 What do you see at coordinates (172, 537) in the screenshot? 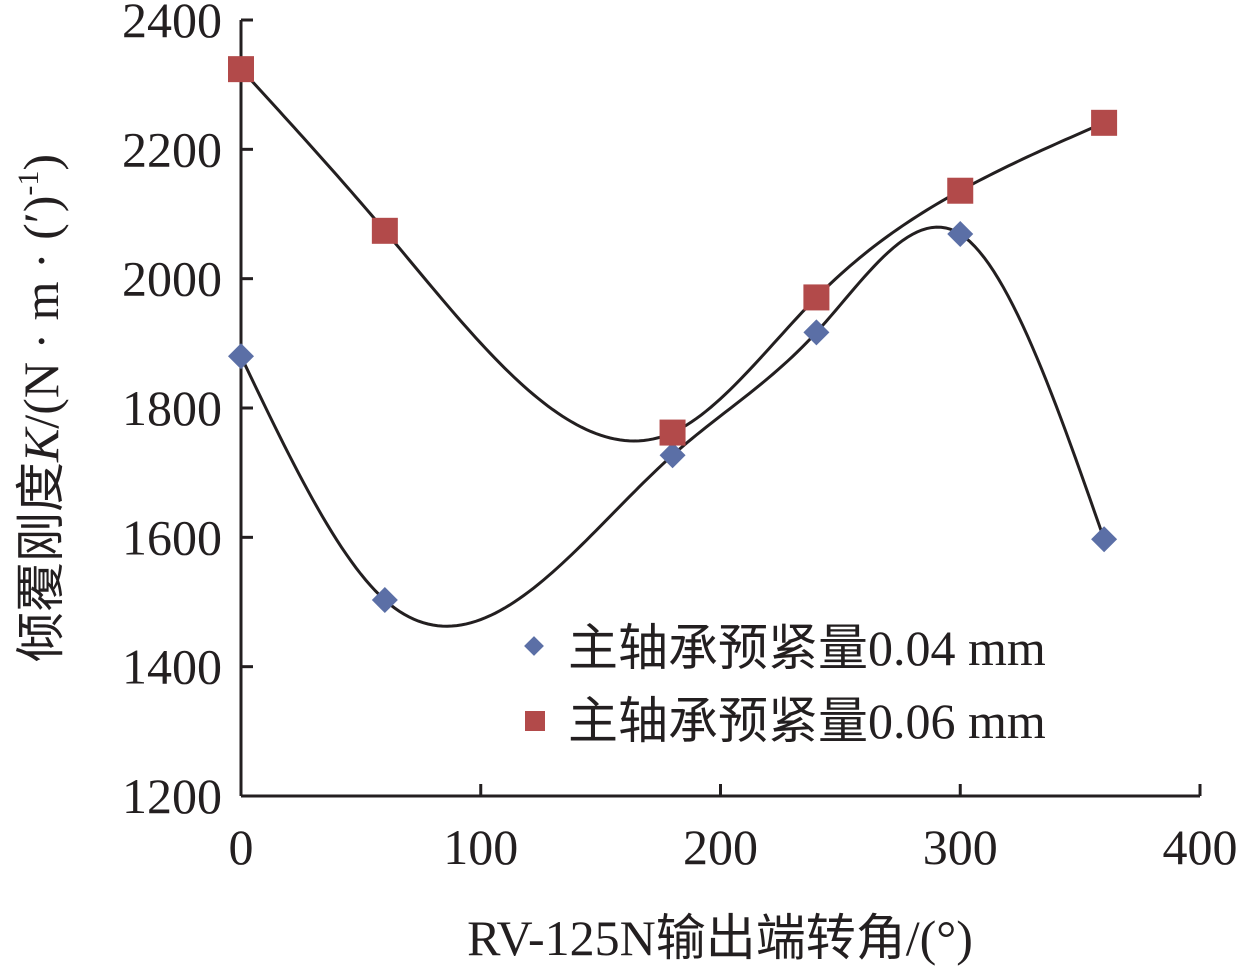
I see `y-tick-label: 1600` at bounding box center [172, 537].